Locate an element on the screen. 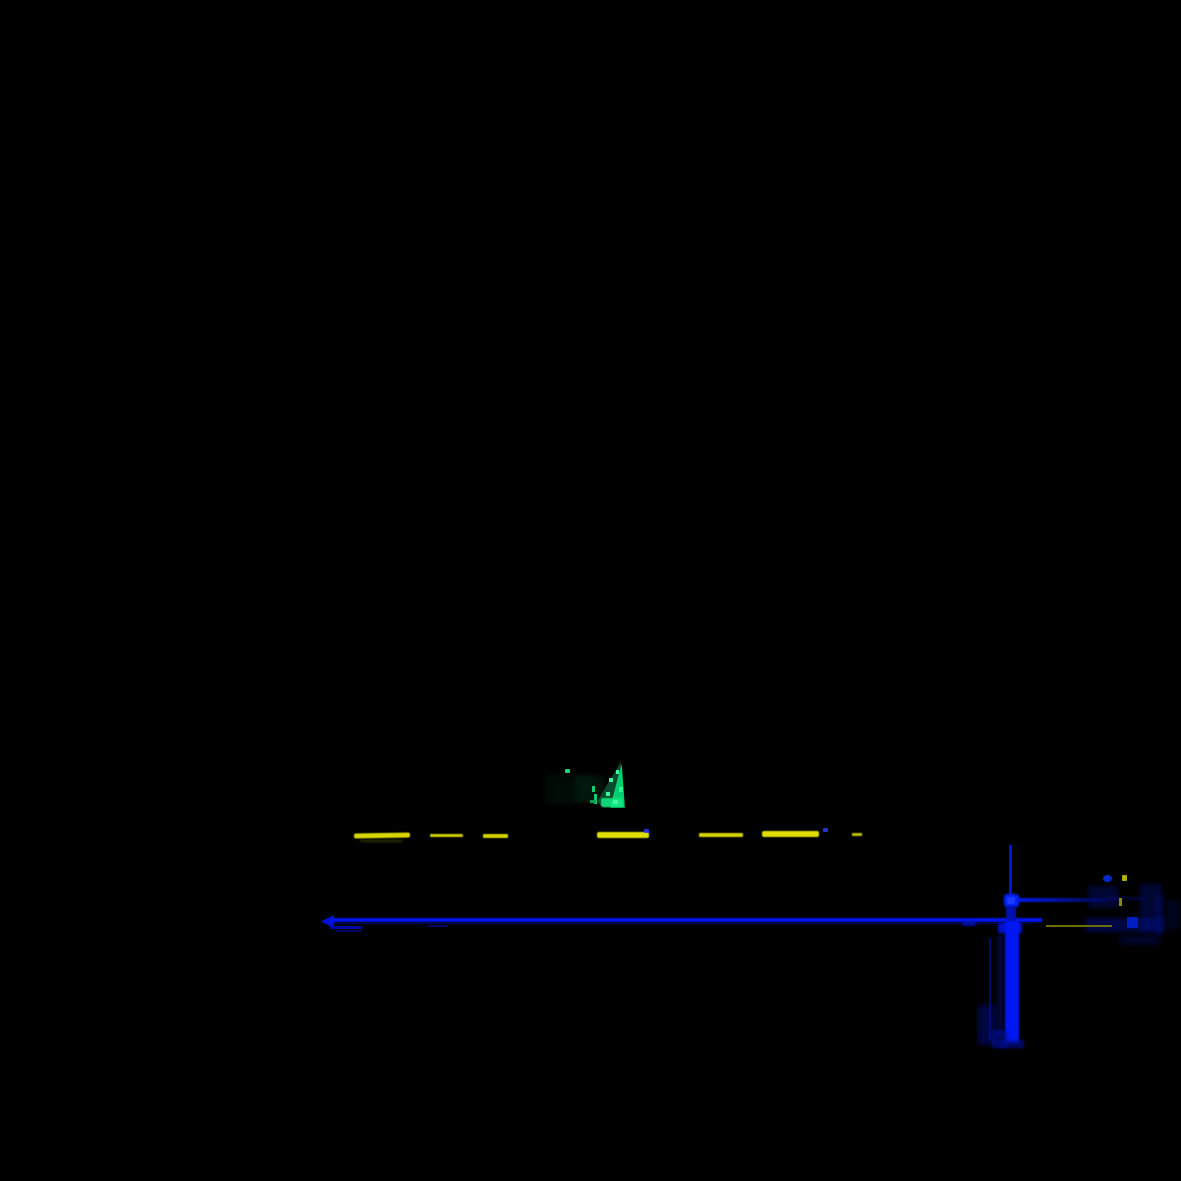 This screenshot has width=1181, height=1181. noise-cluster-d is located at coordinates (1159, 915).